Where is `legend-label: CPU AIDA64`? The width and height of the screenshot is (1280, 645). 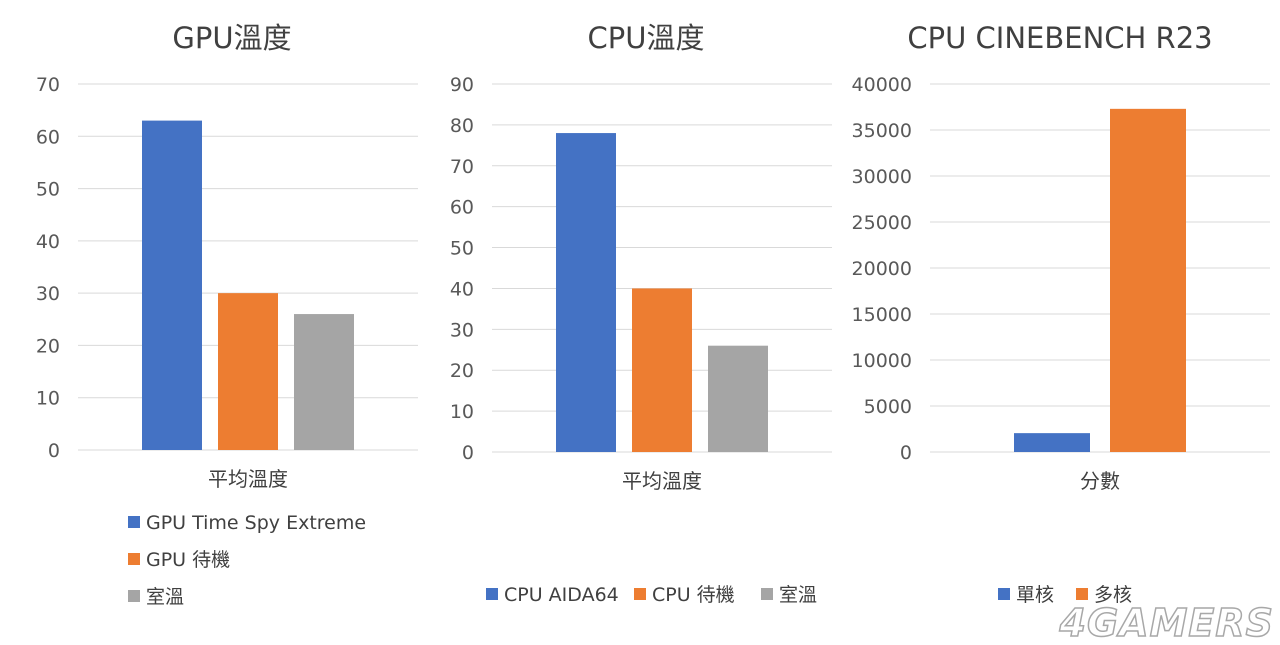
legend-label: CPU AIDA64 is located at coordinates (561, 595).